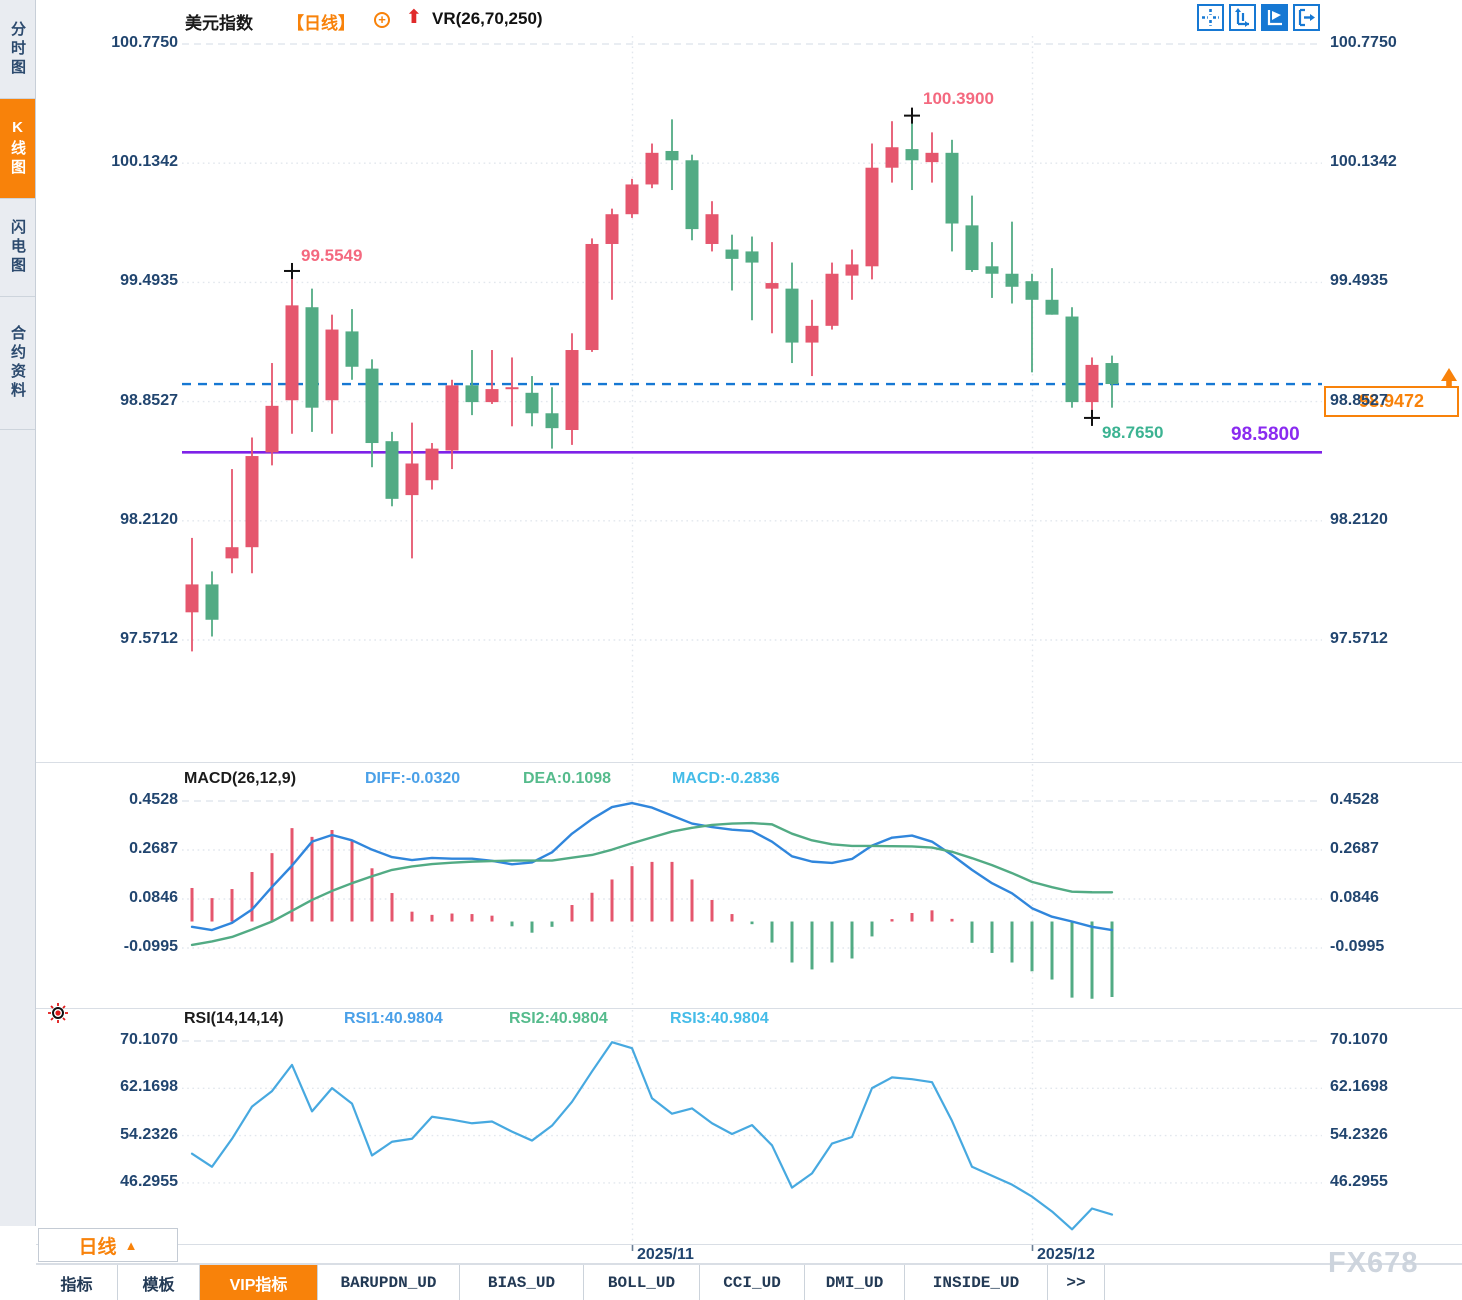 The width and height of the screenshot is (1462, 1300). What do you see at coordinates (487, 18) in the screenshot?
I see `vr-indicator-label: VR(26,70,250)` at bounding box center [487, 18].